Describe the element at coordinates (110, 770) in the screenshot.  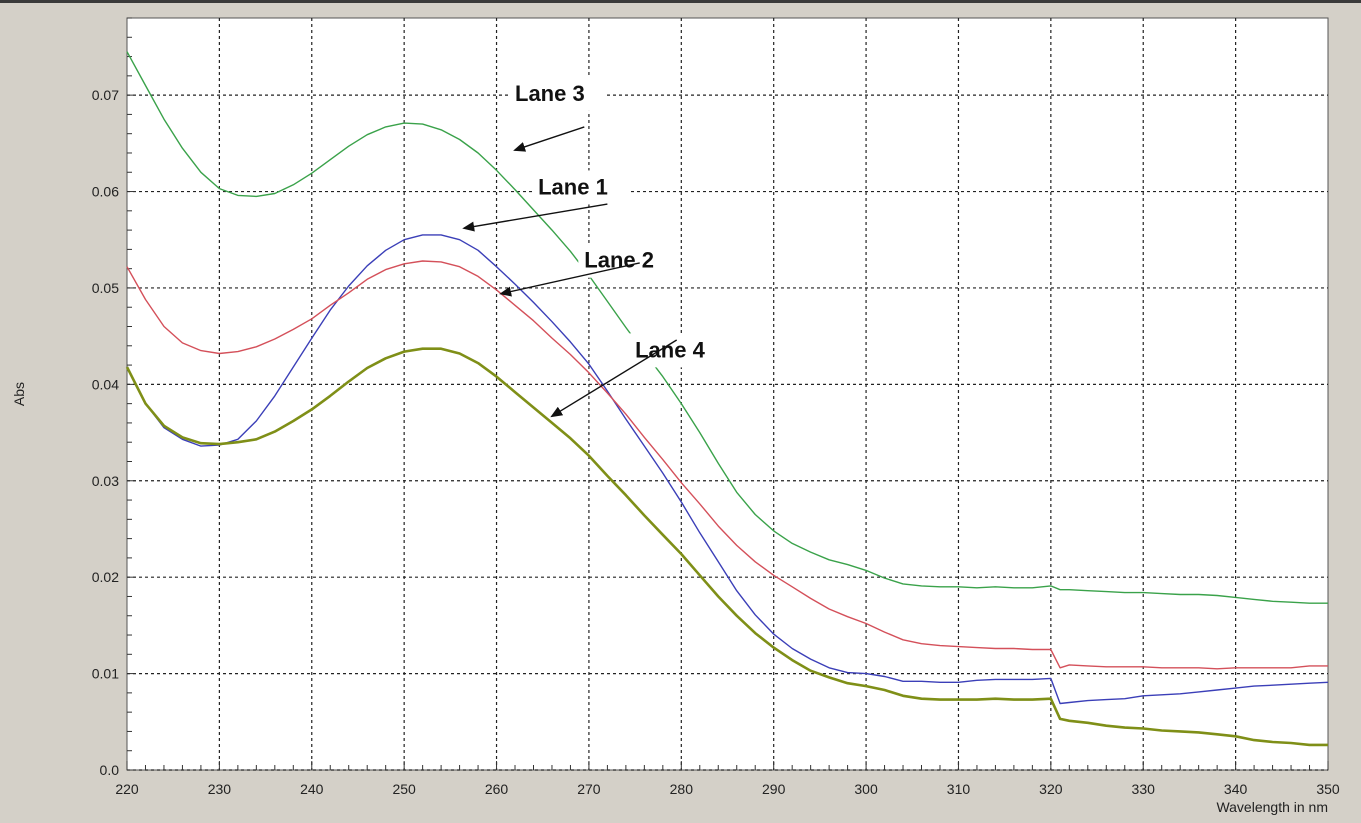
I see `y-tick-label: 0.0` at that location.